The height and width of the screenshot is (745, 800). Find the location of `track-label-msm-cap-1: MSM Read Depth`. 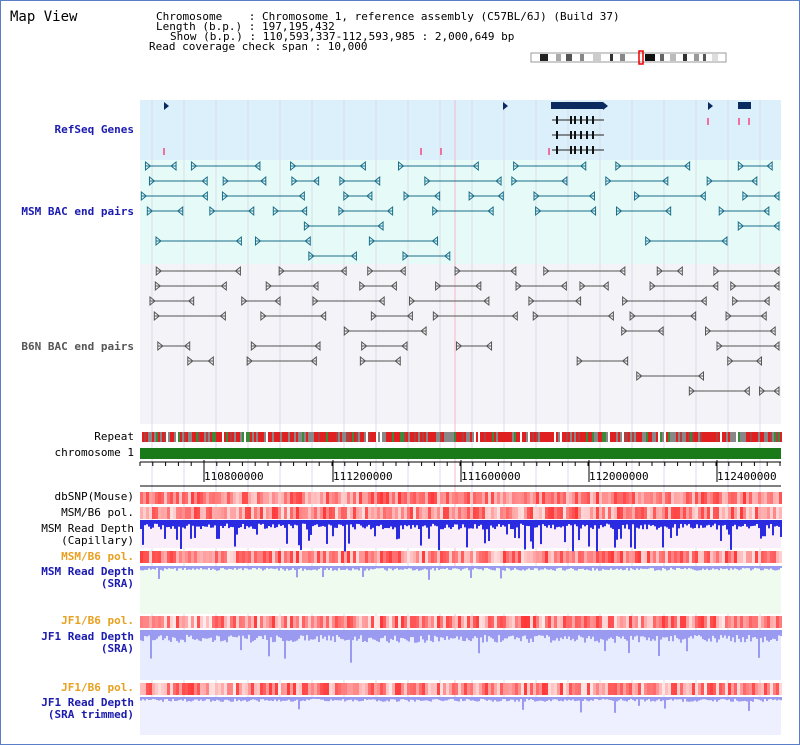

track-label-msm-cap-1: MSM Read Depth is located at coordinates (87, 528).